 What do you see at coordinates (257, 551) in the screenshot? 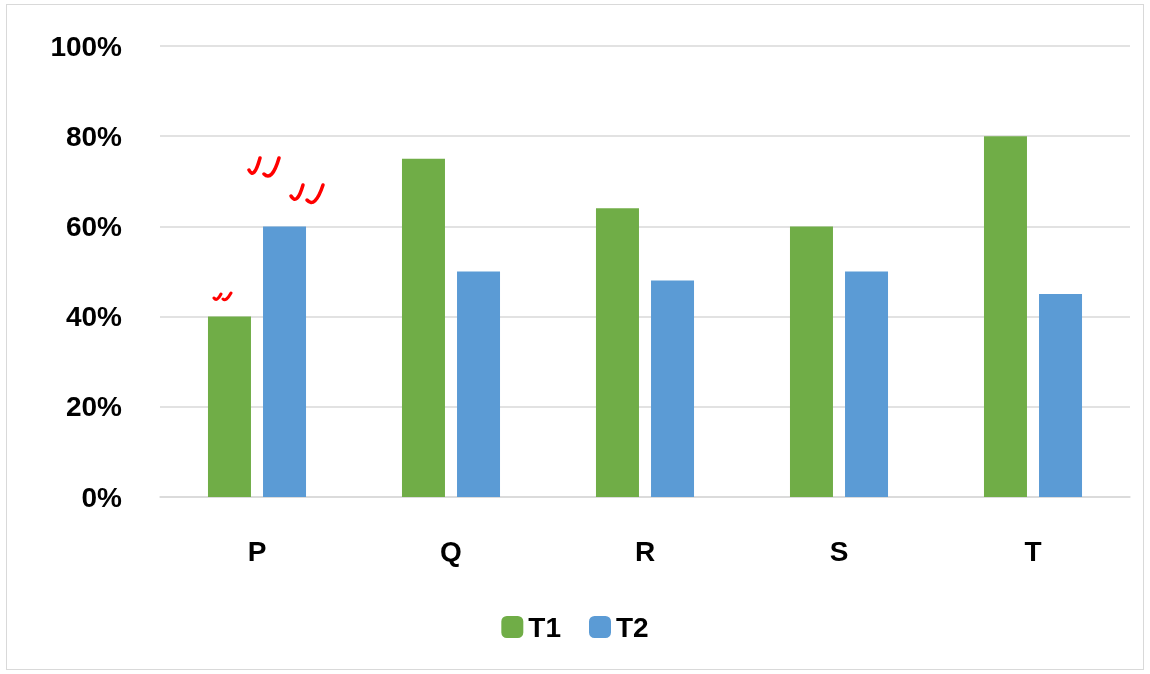
I see `x-tick-label: P` at bounding box center [257, 551].